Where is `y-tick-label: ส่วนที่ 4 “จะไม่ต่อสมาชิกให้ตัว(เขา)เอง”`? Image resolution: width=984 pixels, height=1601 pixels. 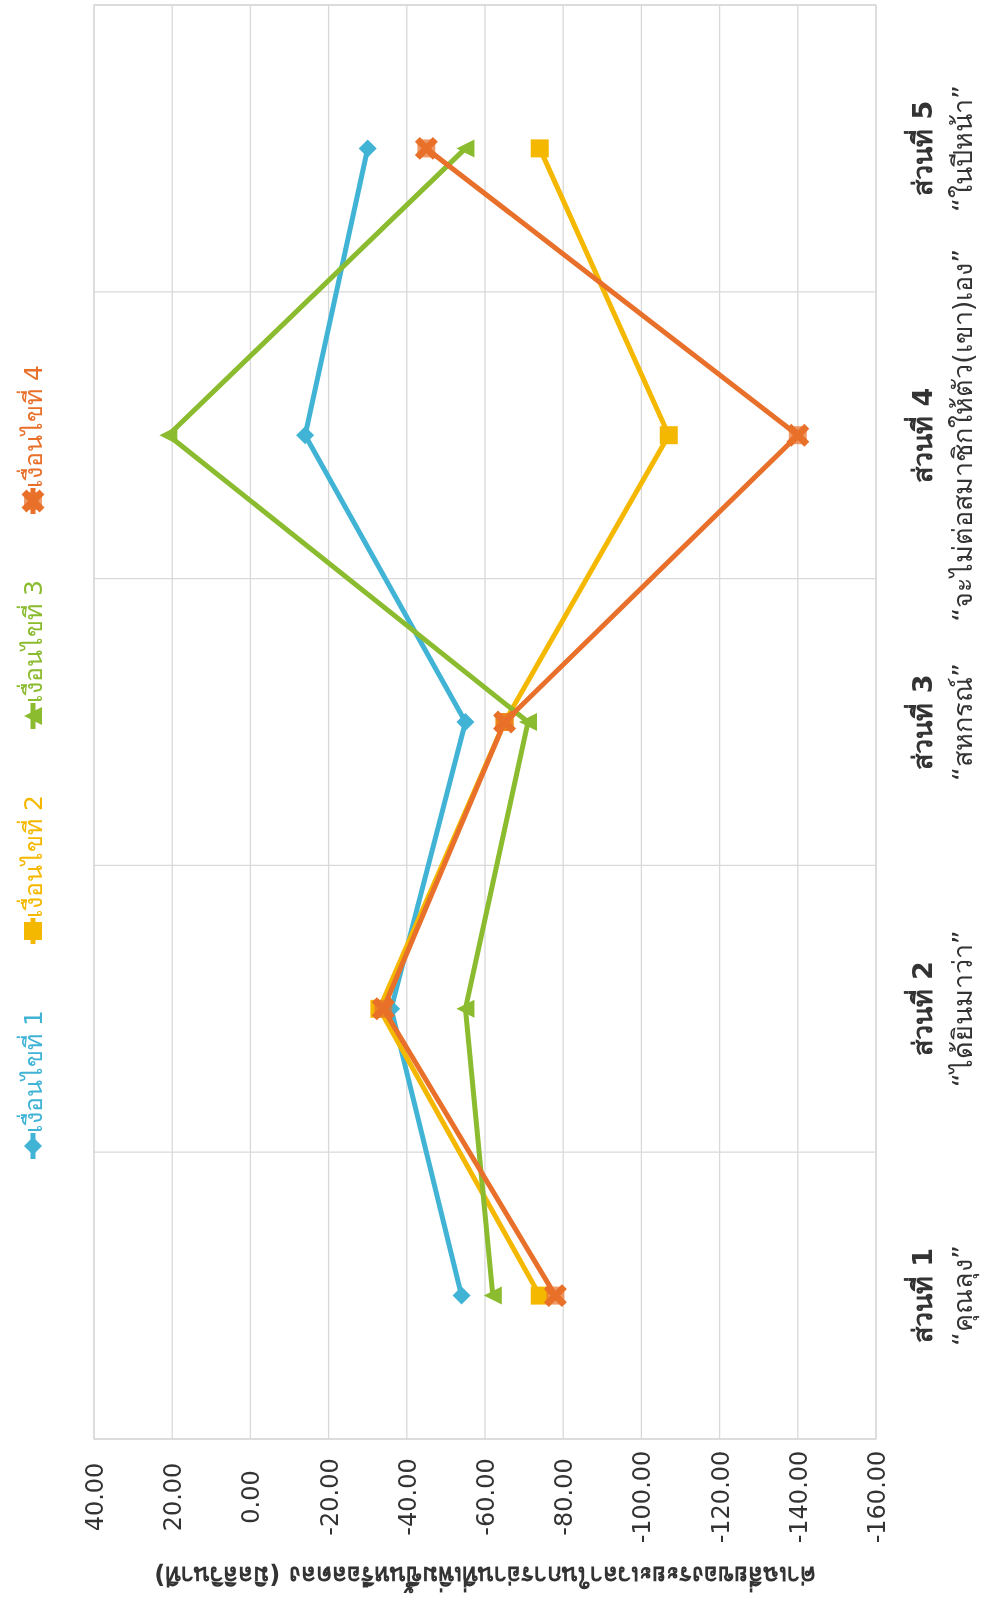
y-tick-label: ส่วนที่ 4 “จะไม่ต่อสมาชิกให้ตัว(เขา)เอง” is located at coordinates (940, 435).